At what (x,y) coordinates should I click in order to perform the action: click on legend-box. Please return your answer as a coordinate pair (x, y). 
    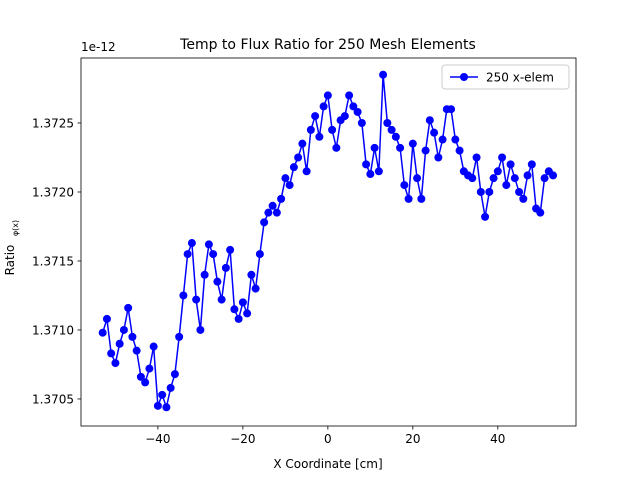
    Looking at the image, I should click on (505, 77).